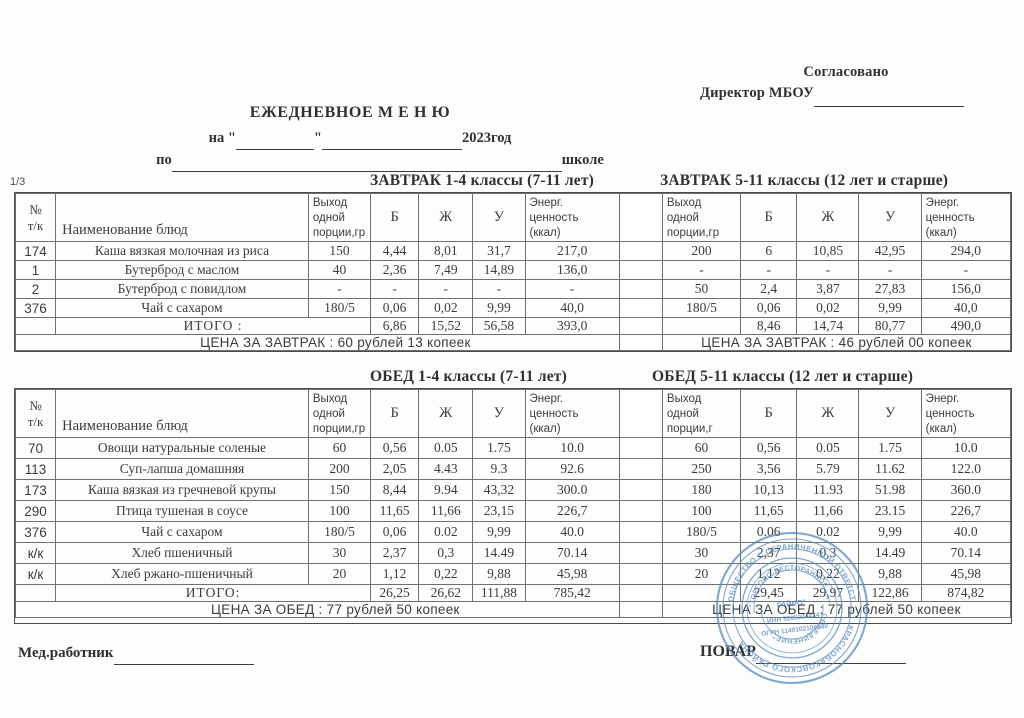  I want to click on cell-dish-name: Бутерброд с маслом, so click(182, 270).